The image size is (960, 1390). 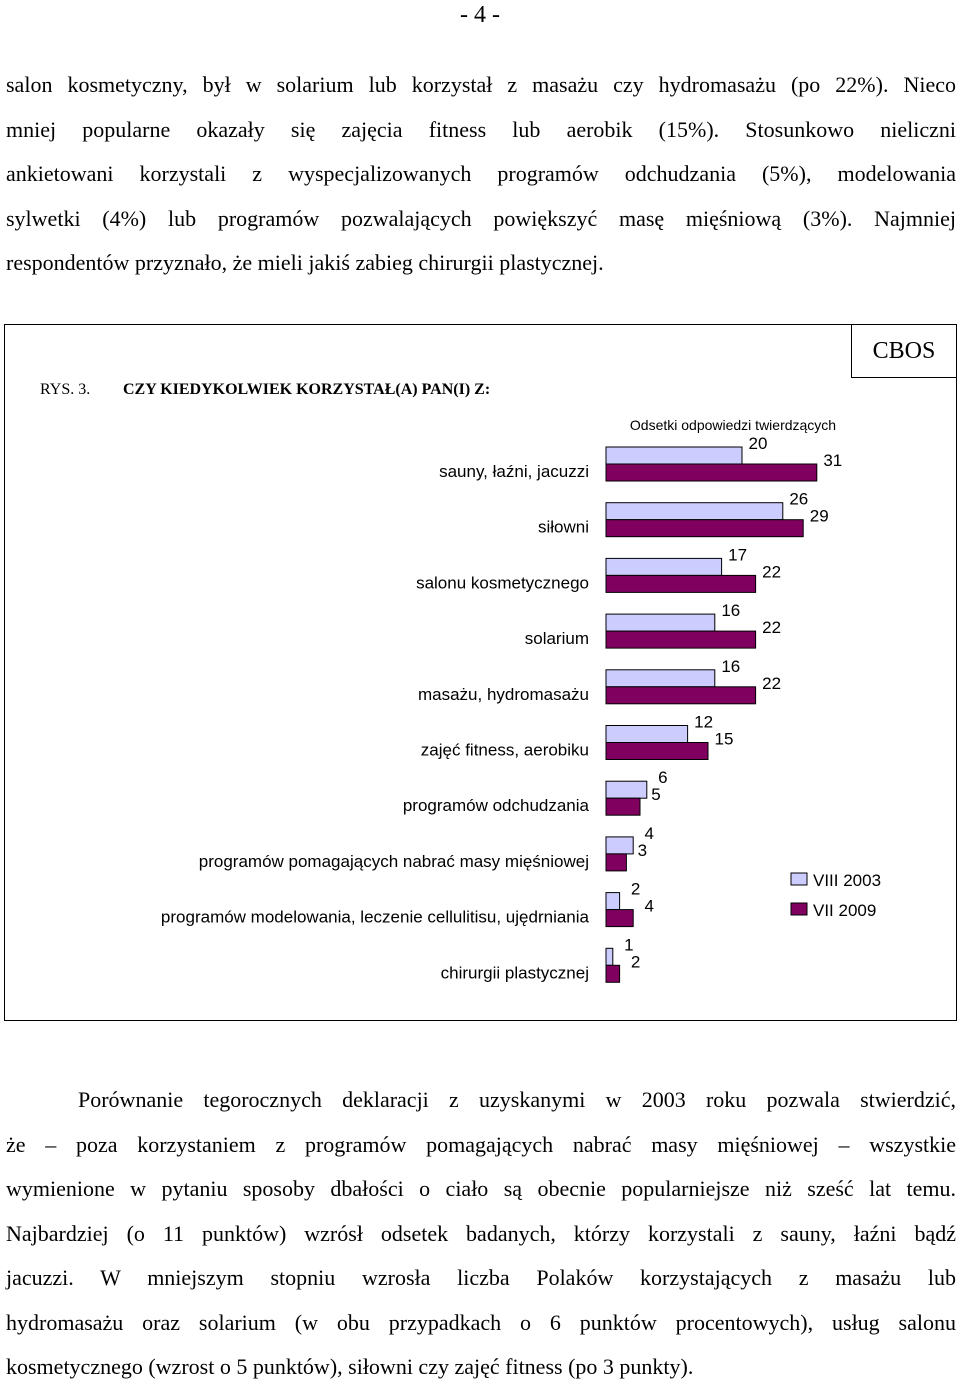 I want to click on data-label: 12, so click(x=703, y=722).